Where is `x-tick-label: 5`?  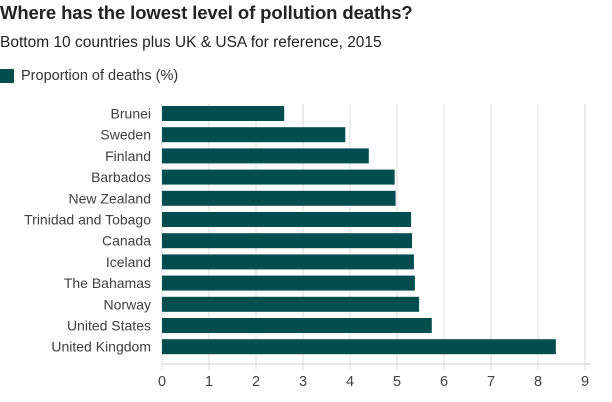
x-tick-label: 5 is located at coordinates (397, 382).